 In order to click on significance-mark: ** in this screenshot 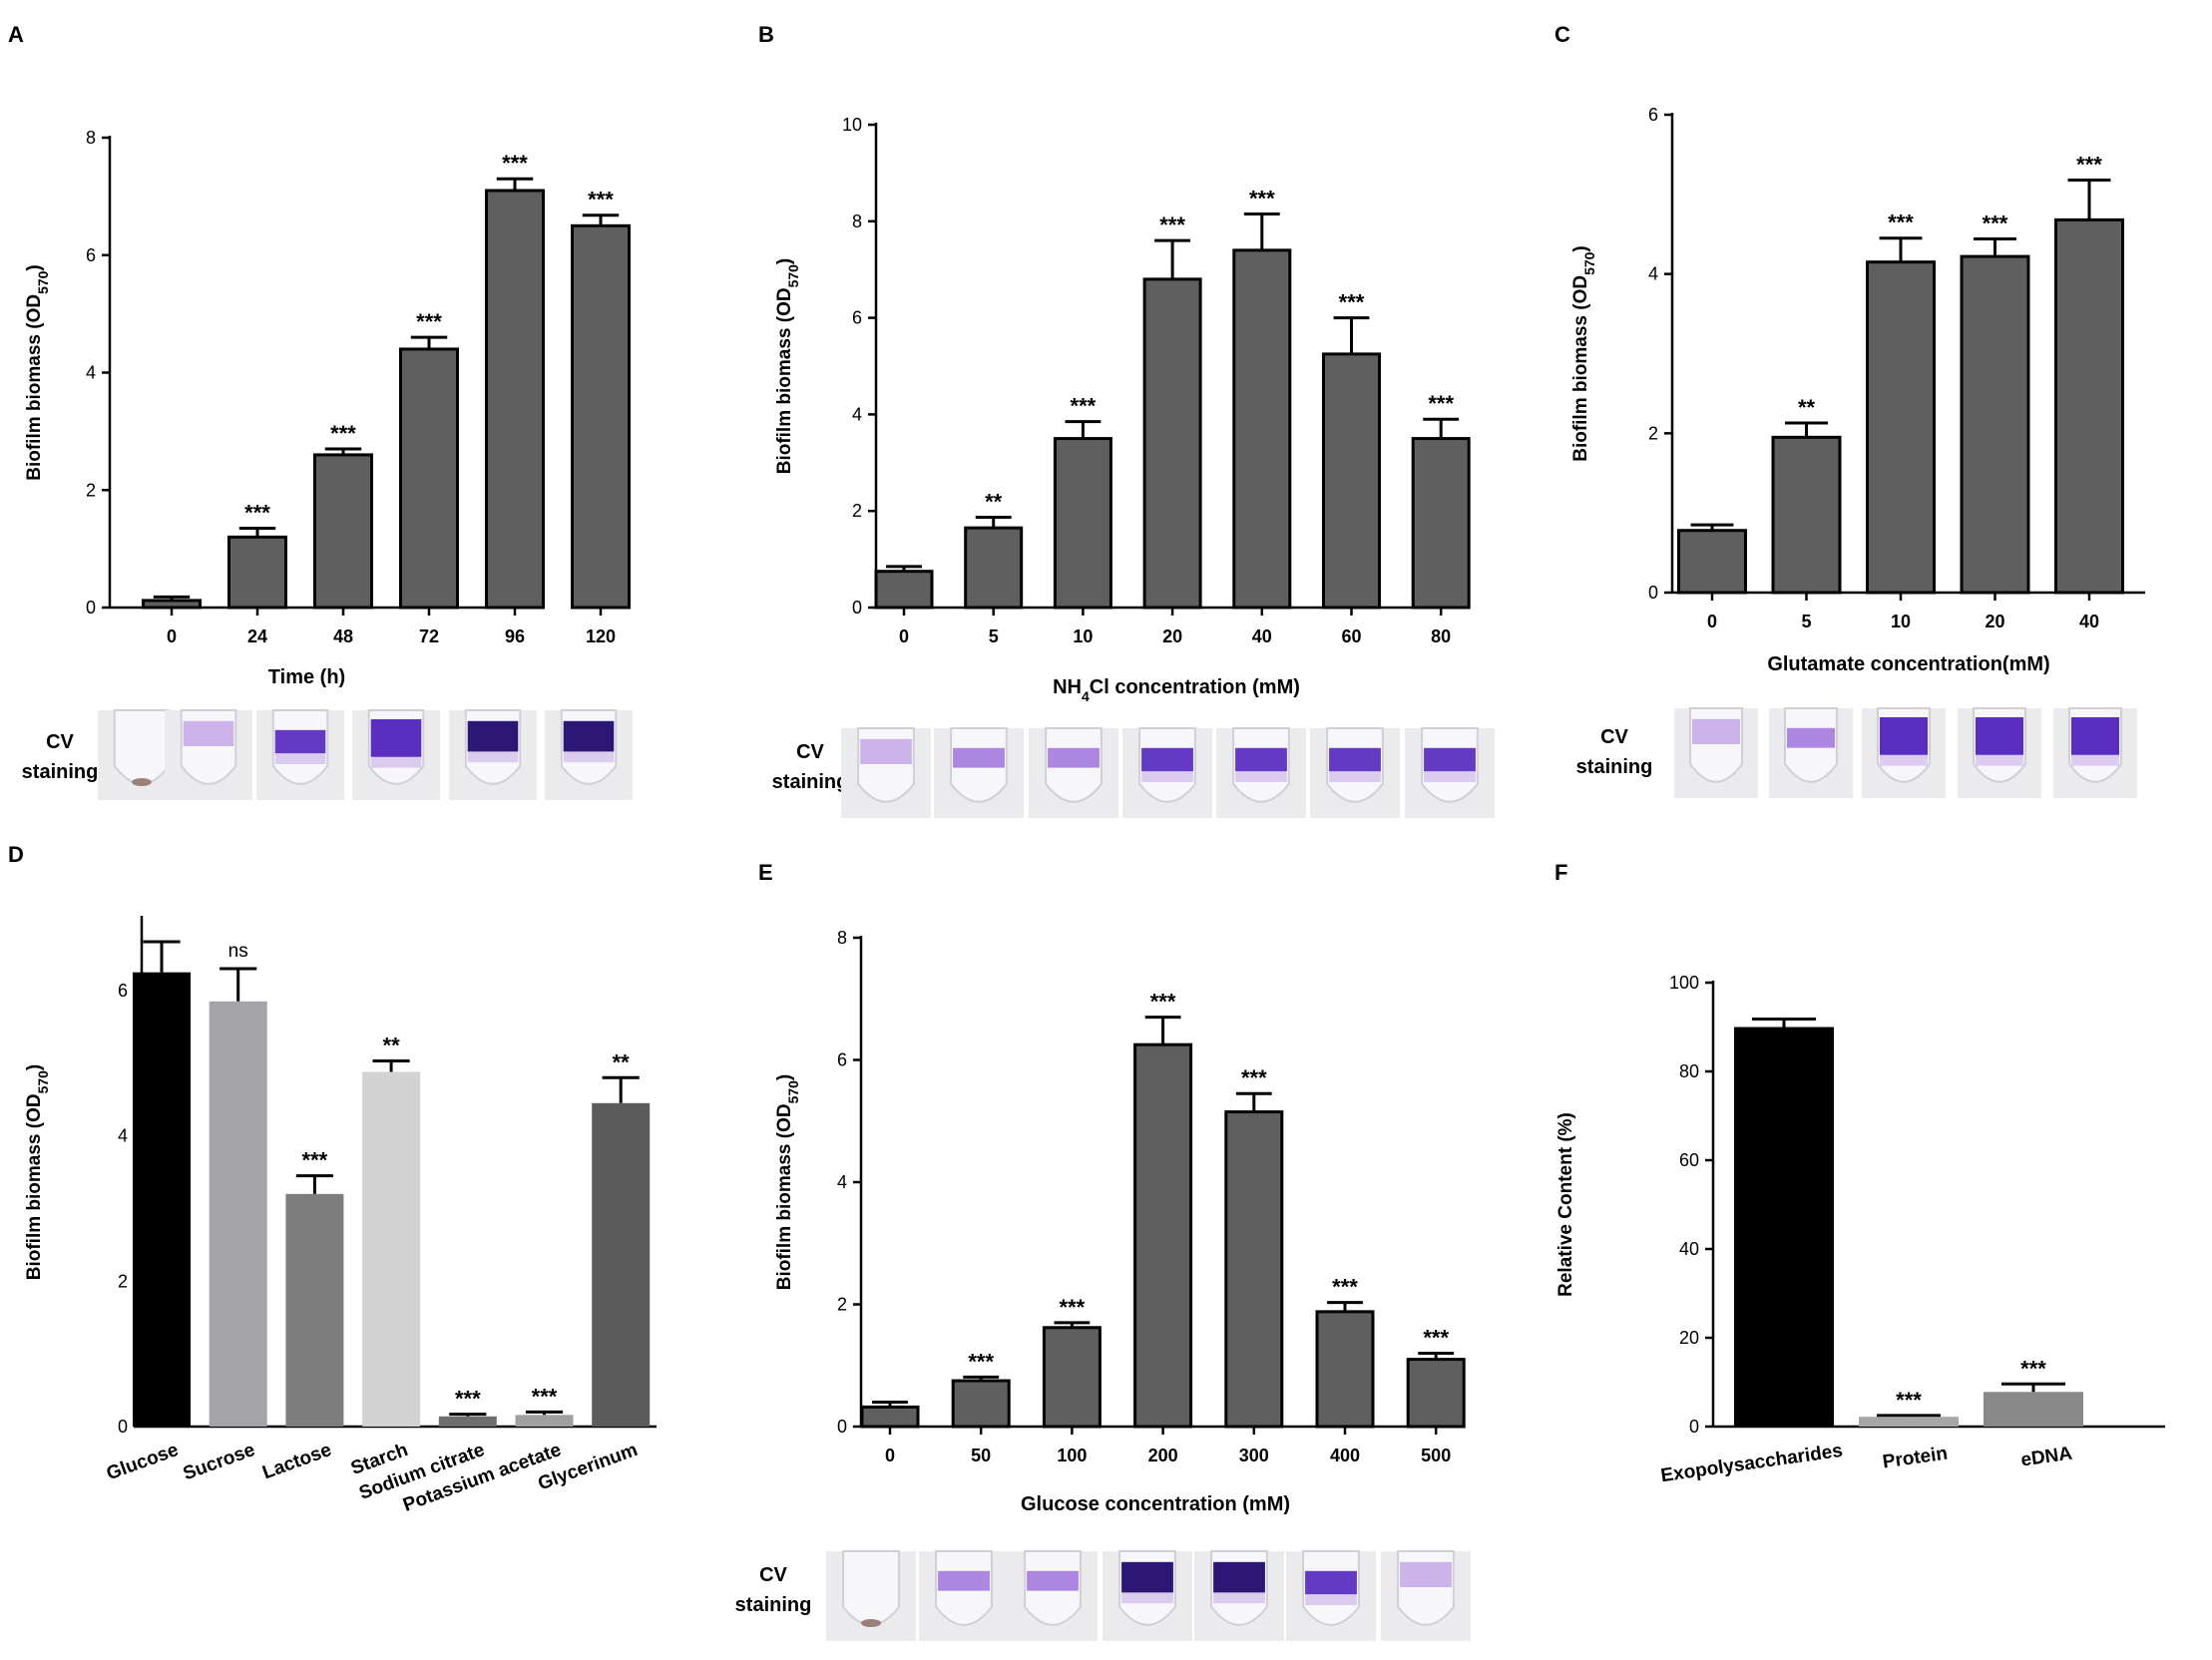, I will do `click(392, 1046)`.